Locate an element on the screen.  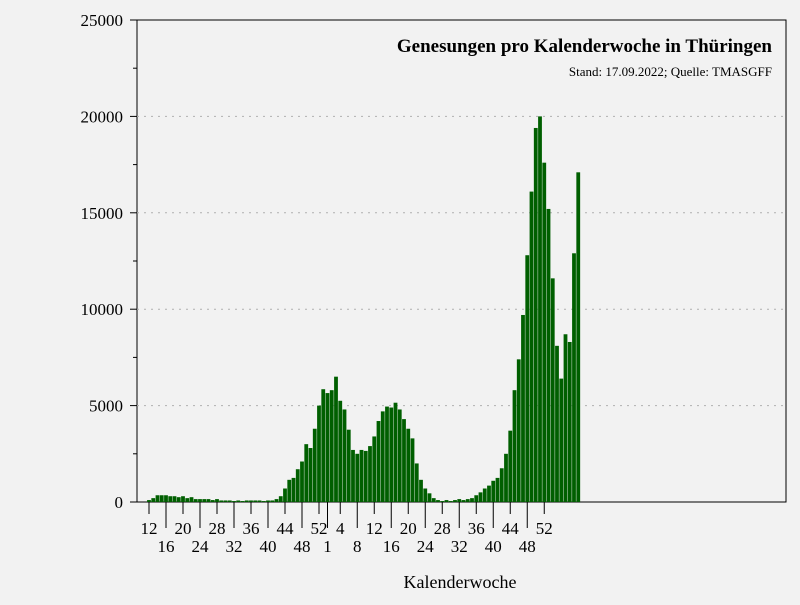
x-tick-label: 8 is located at coordinates (357, 546).